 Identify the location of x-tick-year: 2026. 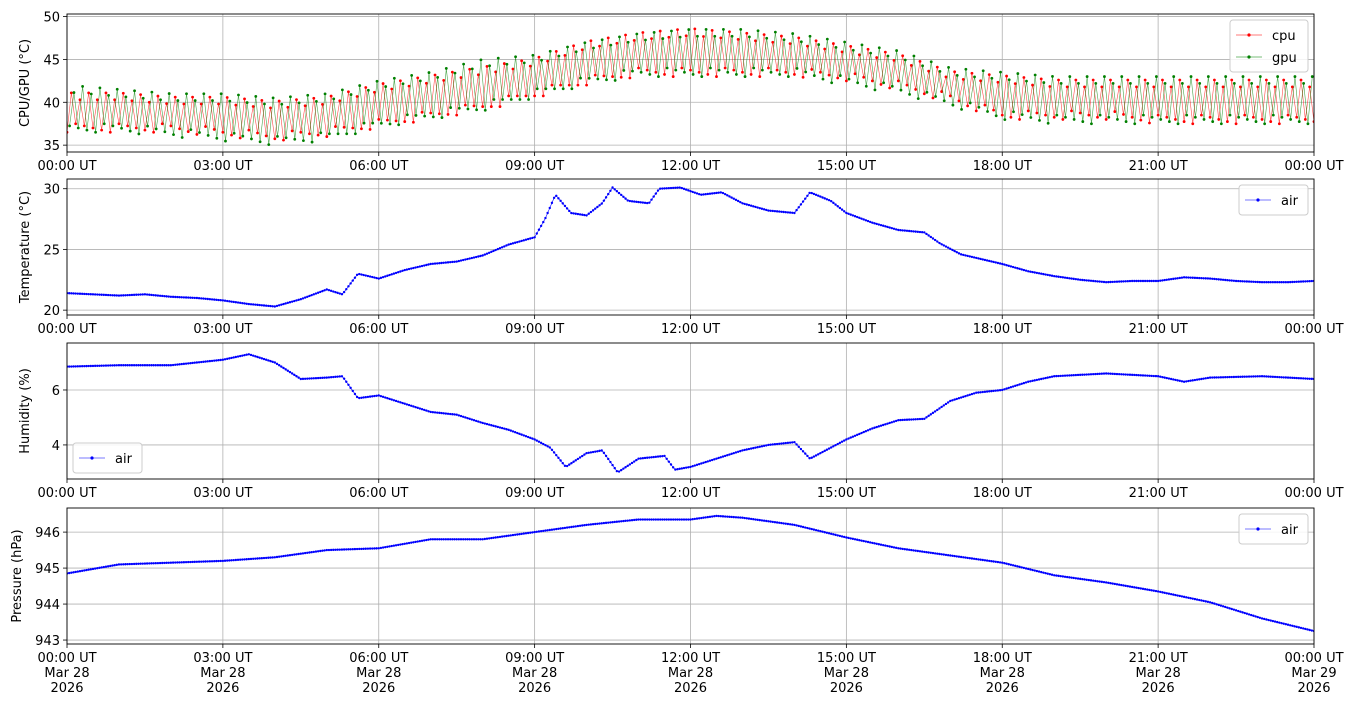
(1158, 688).